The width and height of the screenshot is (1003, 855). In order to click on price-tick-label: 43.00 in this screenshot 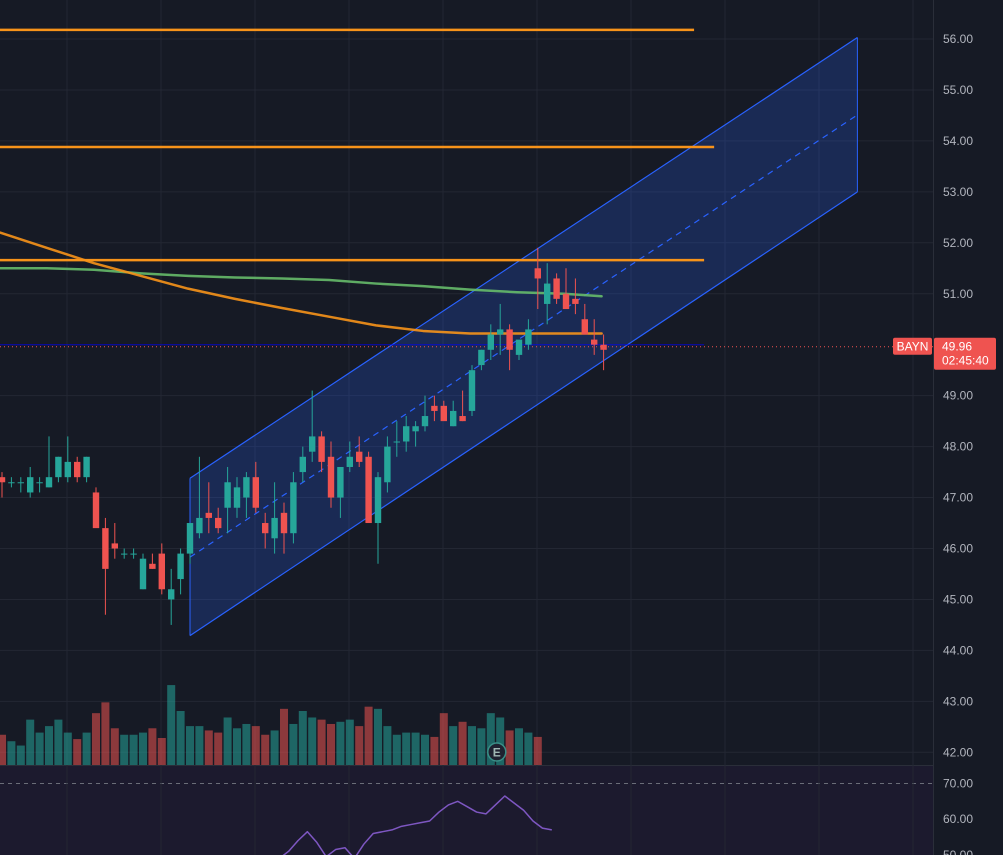, I will do `click(958, 701)`.